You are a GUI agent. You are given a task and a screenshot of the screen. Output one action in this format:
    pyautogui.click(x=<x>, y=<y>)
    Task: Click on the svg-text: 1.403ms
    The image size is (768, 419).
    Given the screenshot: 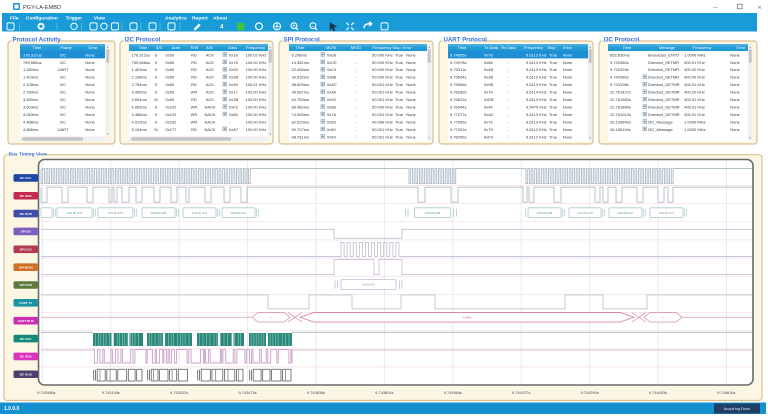 What is the action you would take?
    pyautogui.click(x=139, y=69)
    